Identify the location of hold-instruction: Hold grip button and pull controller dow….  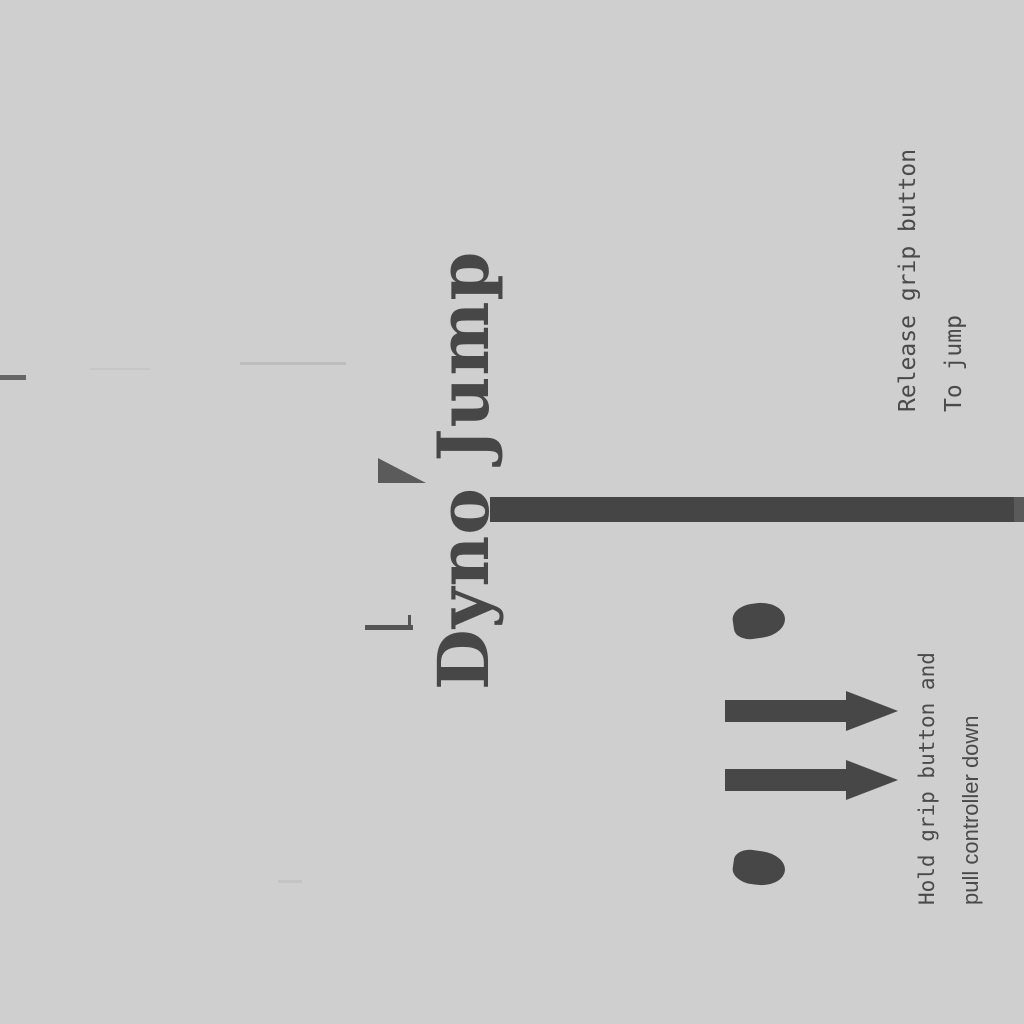
(949, 778).